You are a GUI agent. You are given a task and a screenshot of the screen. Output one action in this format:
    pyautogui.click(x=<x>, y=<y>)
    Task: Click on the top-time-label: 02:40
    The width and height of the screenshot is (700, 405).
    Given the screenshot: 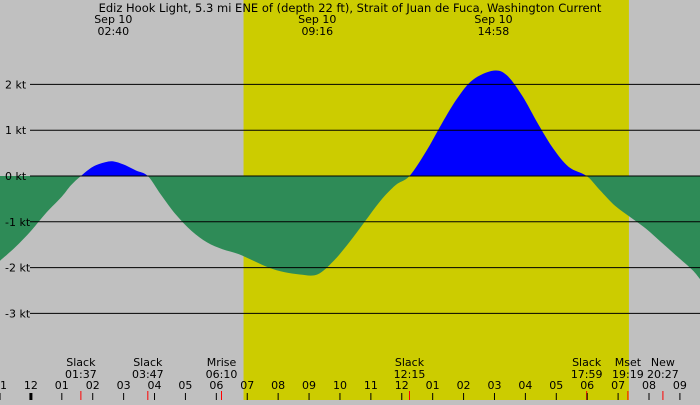 What is the action you would take?
    pyautogui.click(x=113, y=31)
    